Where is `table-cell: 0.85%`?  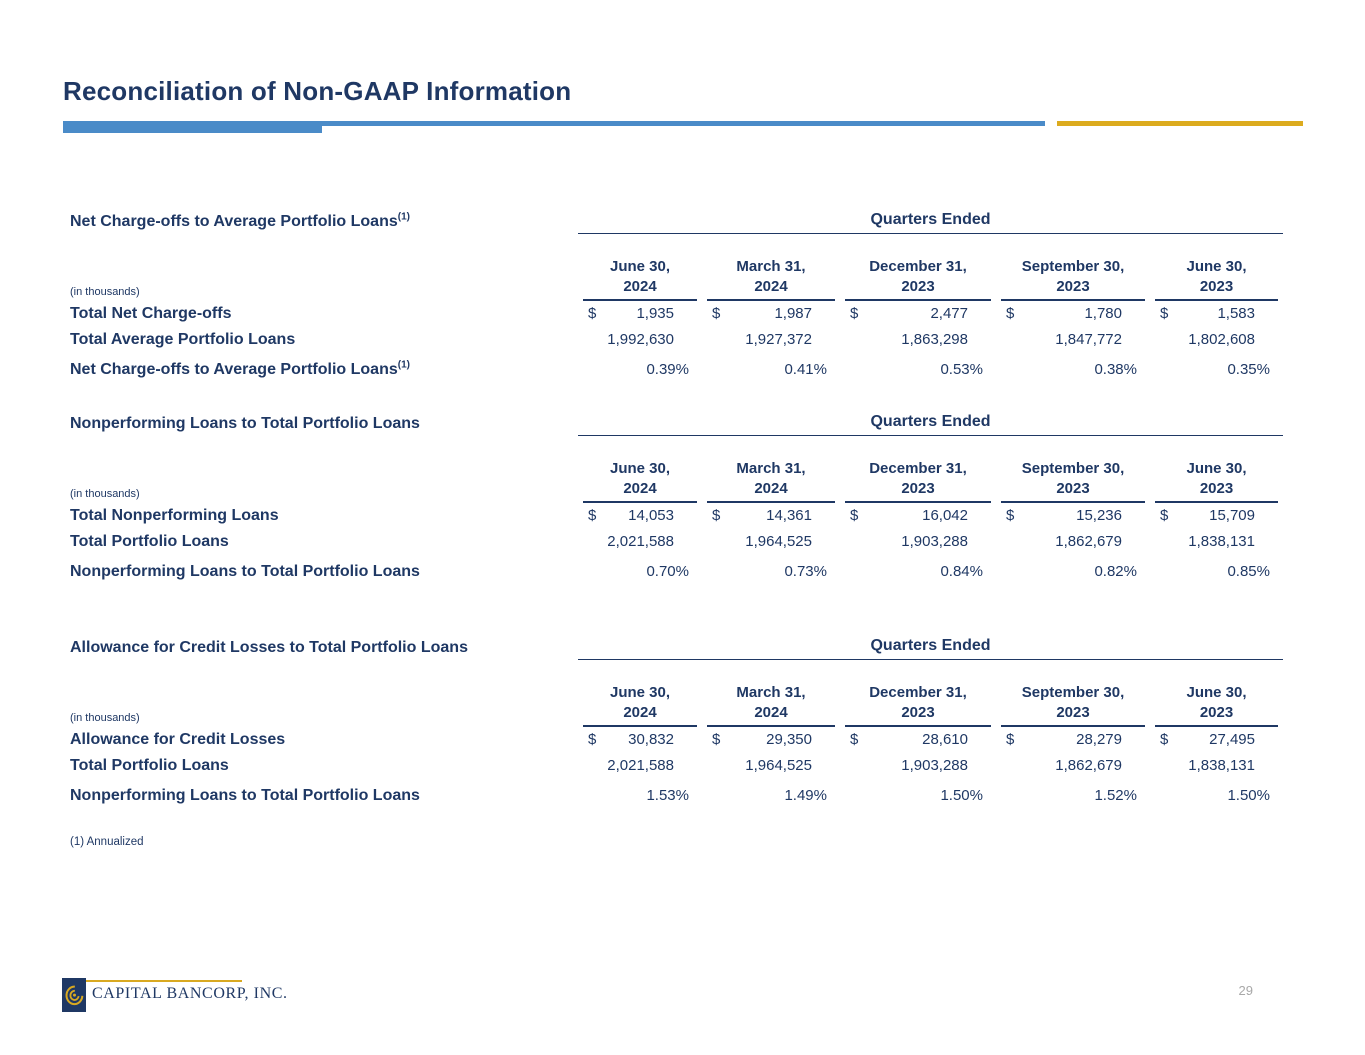 table-cell: 0.85% is located at coordinates (1248, 571).